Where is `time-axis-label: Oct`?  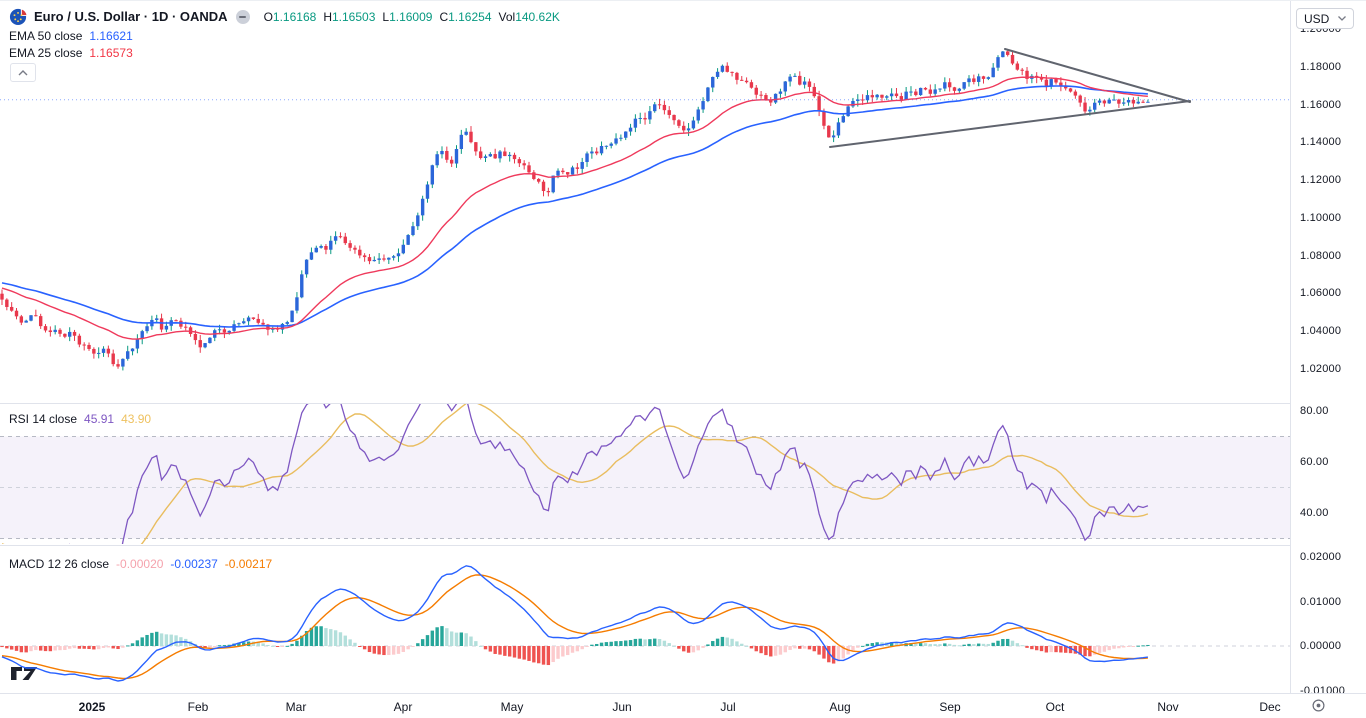
time-axis-label: Oct is located at coordinates (1055, 707).